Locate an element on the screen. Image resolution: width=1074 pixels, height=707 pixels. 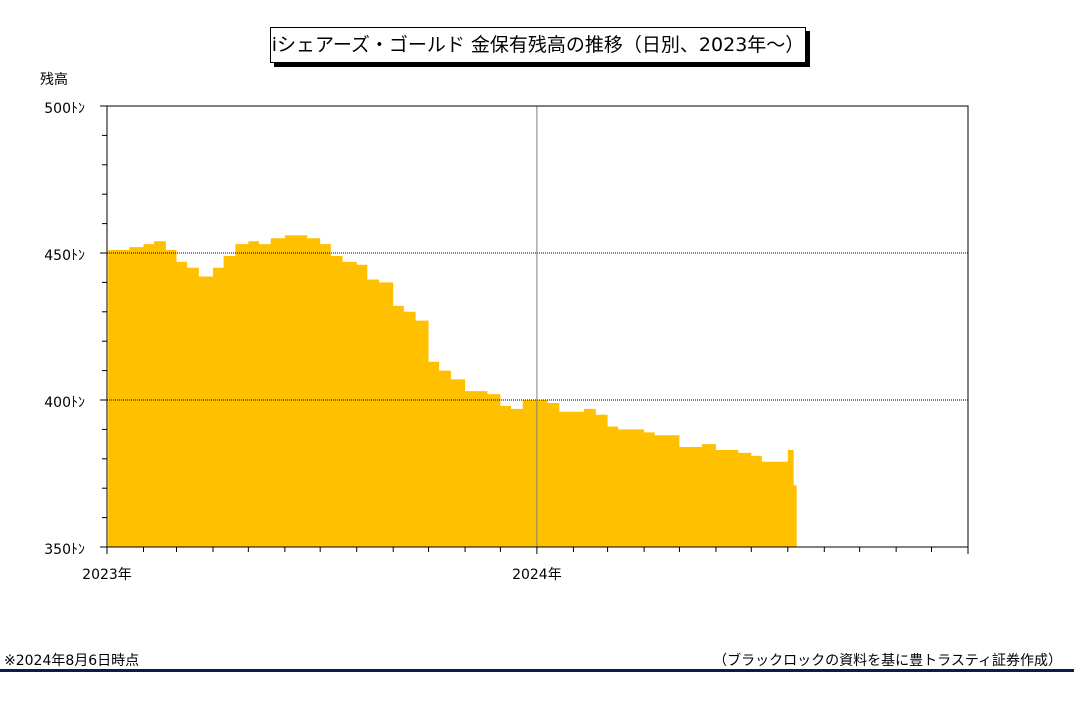
chart-title: iシェアーズ・ゴールド 金保有残高の推移（日別、2023年～） is located at coordinates (538, 45).